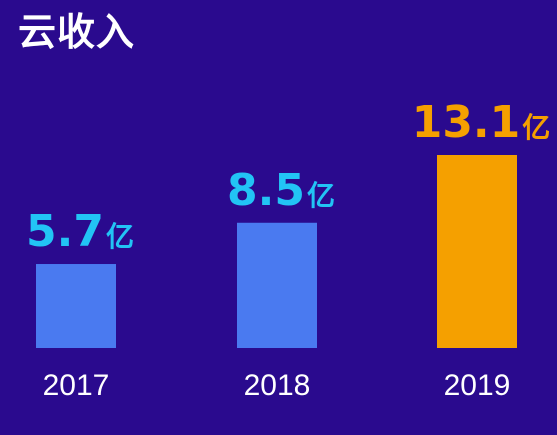 Image resolution: width=557 pixels, height=435 pixels. What do you see at coordinates (277, 385) in the screenshot?
I see `x-tick-label-2018: 2018` at bounding box center [277, 385].